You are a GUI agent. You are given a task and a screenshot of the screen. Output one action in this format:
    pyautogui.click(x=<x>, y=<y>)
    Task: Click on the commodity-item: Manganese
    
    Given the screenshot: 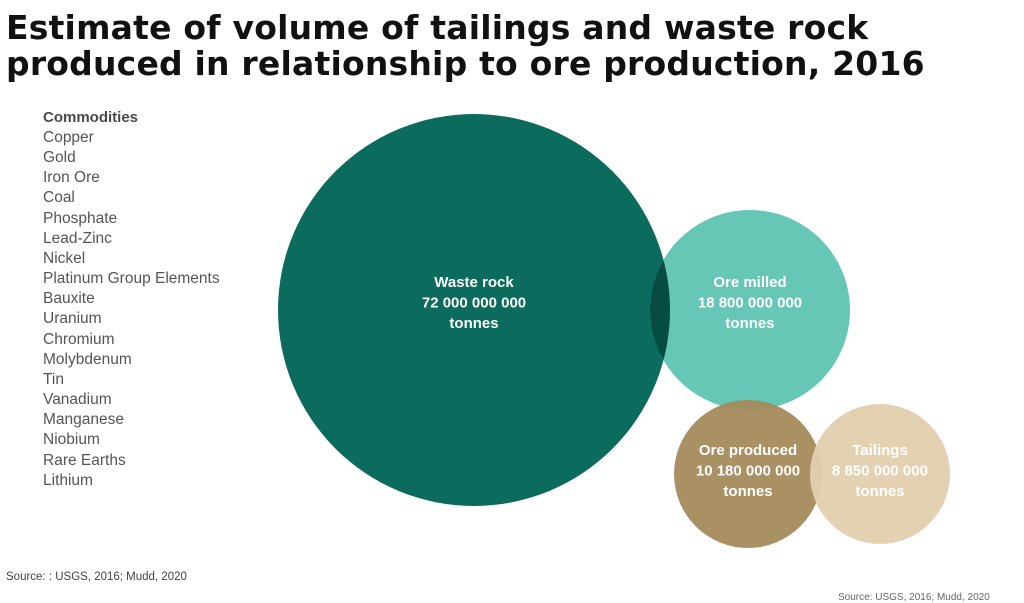 What is the action you would take?
    pyautogui.click(x=84, y=420)
    